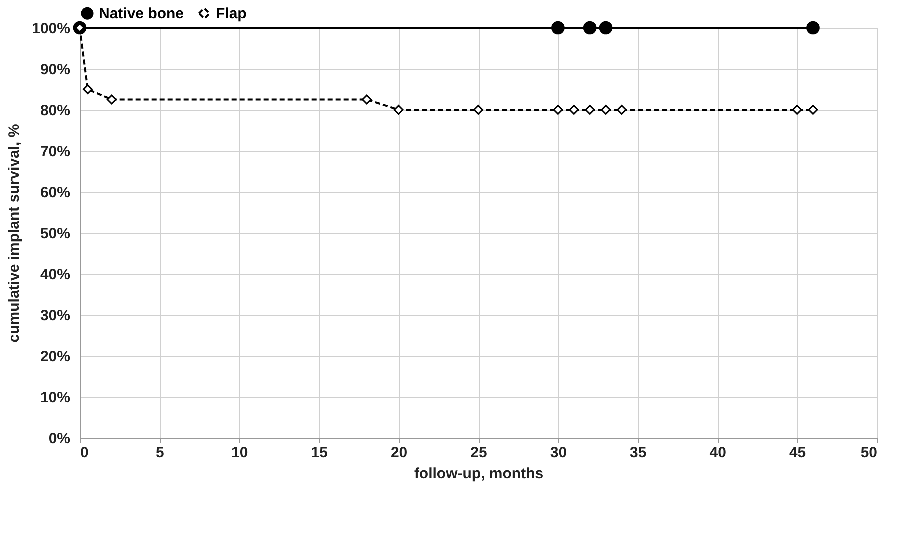  What do you see at coordinates (55, 111) in the screenshot?
I see `y-tick-label: 80%` at bounding box center [55, 111].